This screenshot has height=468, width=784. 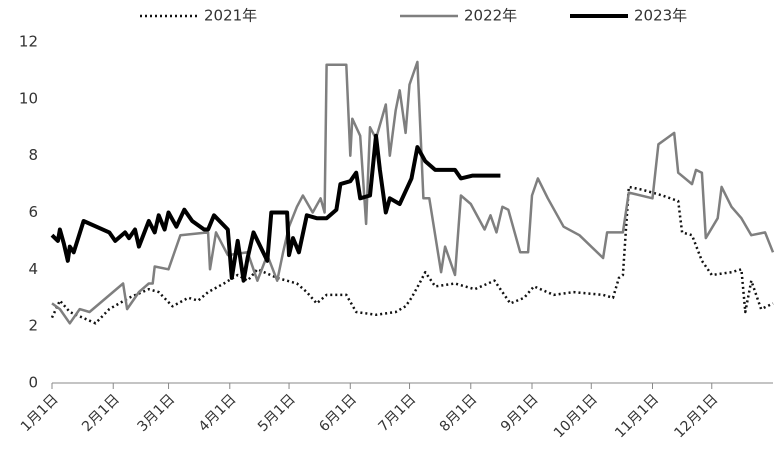 What do you see at coordinates (40, 413) in the screenshot?
I see `x-tick-label: 1月1日` at bounding box center [40, 413].